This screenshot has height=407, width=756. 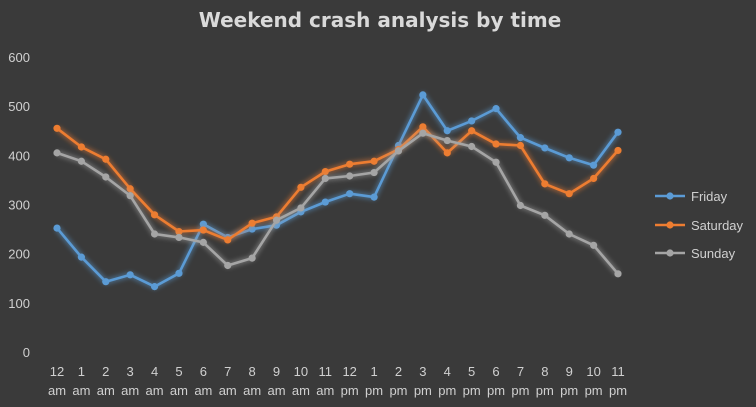 What do you see at coordinates (19, 303) in the screenshot?
I see `y-tick-label: 100` at bounding box center [19, 303].